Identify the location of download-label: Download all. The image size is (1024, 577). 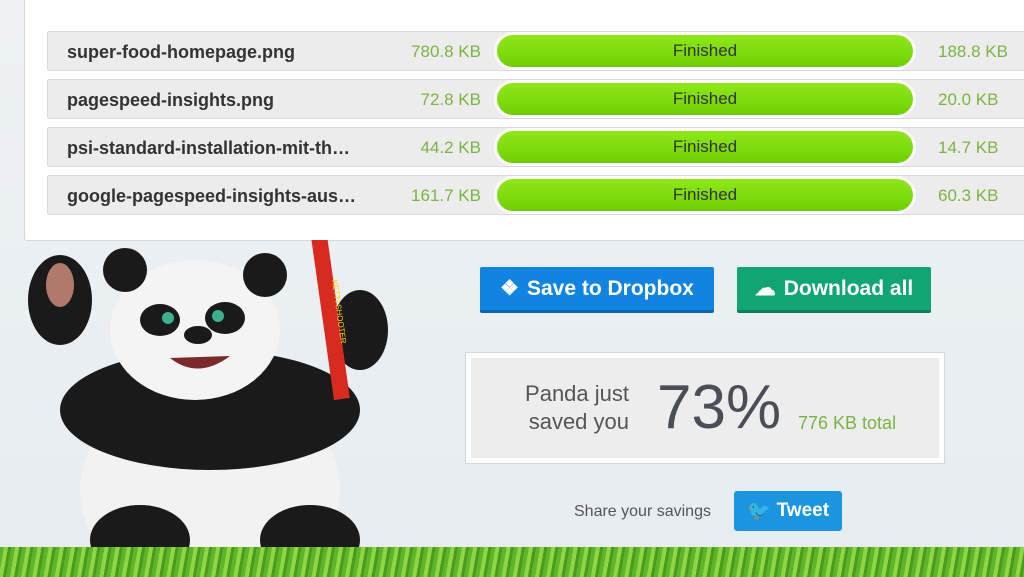
(848, 288).